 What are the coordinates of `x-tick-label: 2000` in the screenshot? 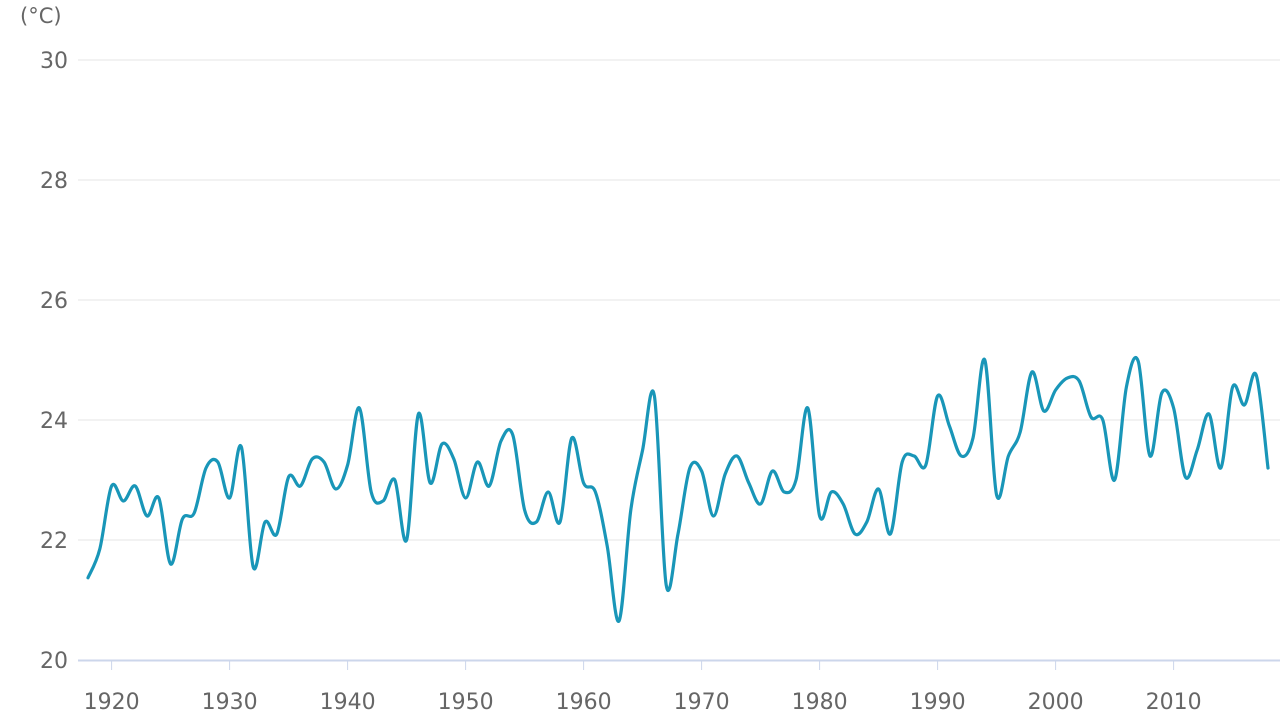 It's located at (1056, 702).